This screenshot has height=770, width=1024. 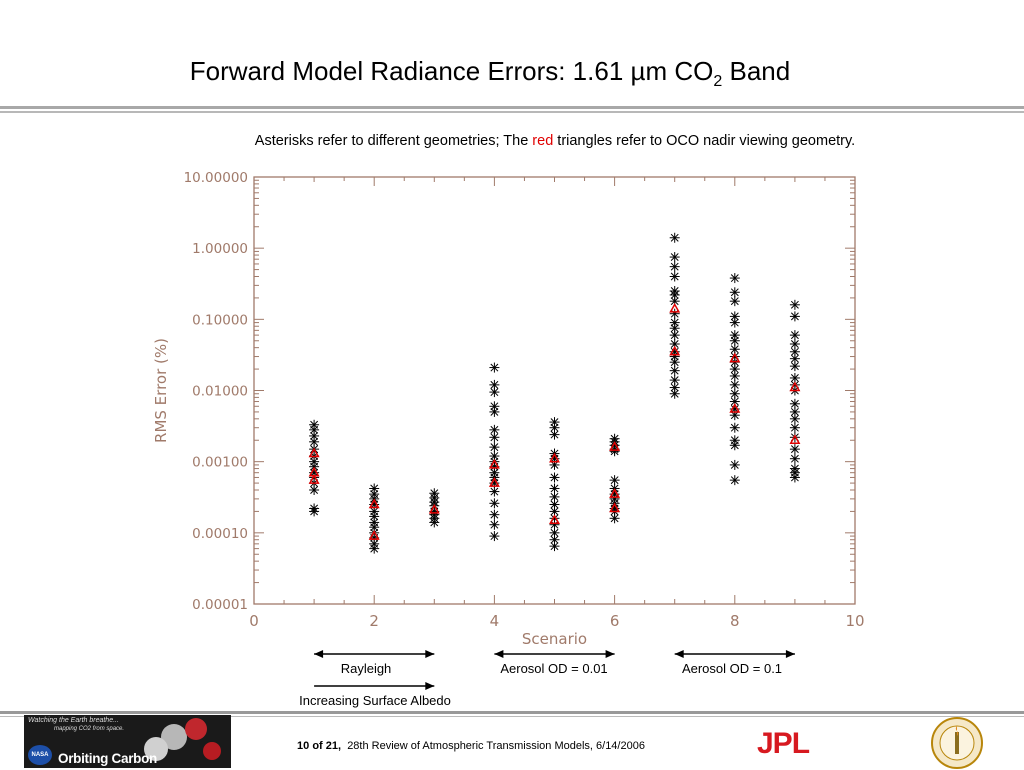 I want to click on title-divider-secondary, so click(x=512, y=112).